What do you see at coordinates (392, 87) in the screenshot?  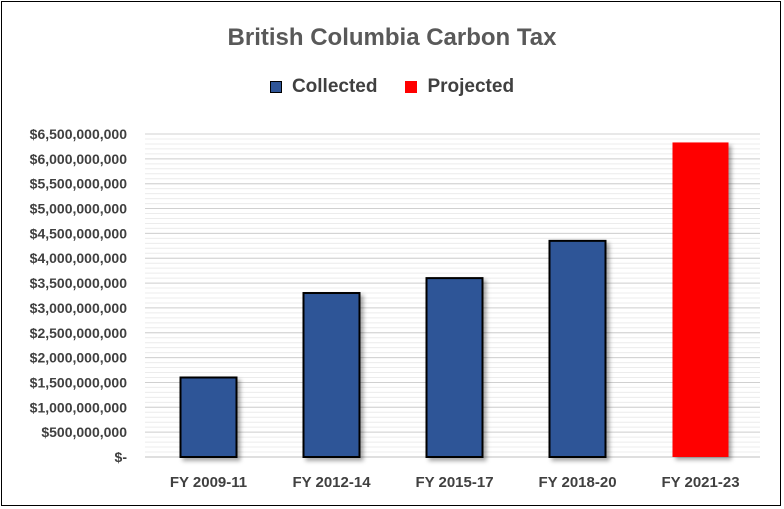 I see `chart-legend: Collected Projected` at bounding box center [392, 87].